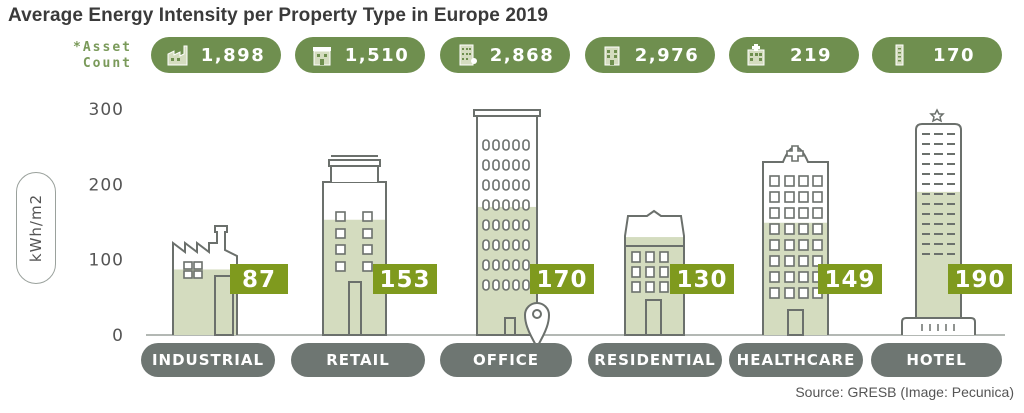 The image size is (1024, 413). I want to click on category-label-healthcare: HEALTHCARE, so click(796, 360).